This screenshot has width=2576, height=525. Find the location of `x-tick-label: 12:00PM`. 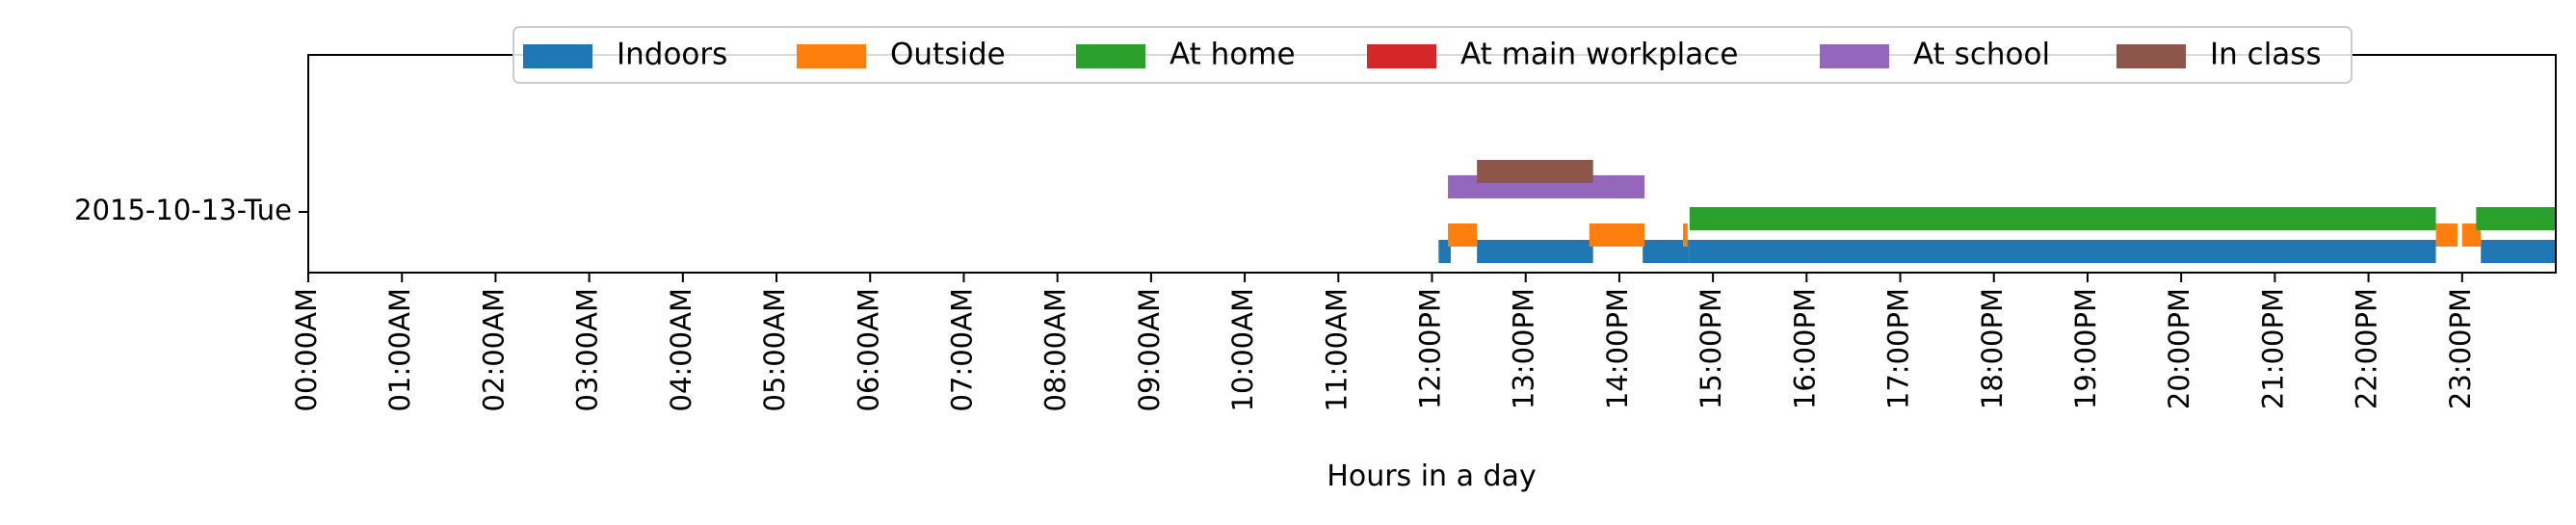

x-tick-label: 12:00PM is located at coordinates (1430, 348).